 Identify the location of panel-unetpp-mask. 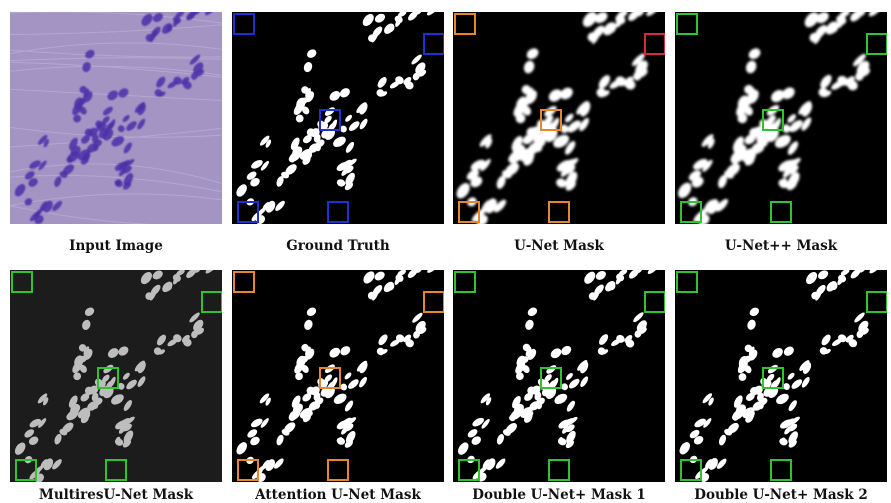
(781, 118).